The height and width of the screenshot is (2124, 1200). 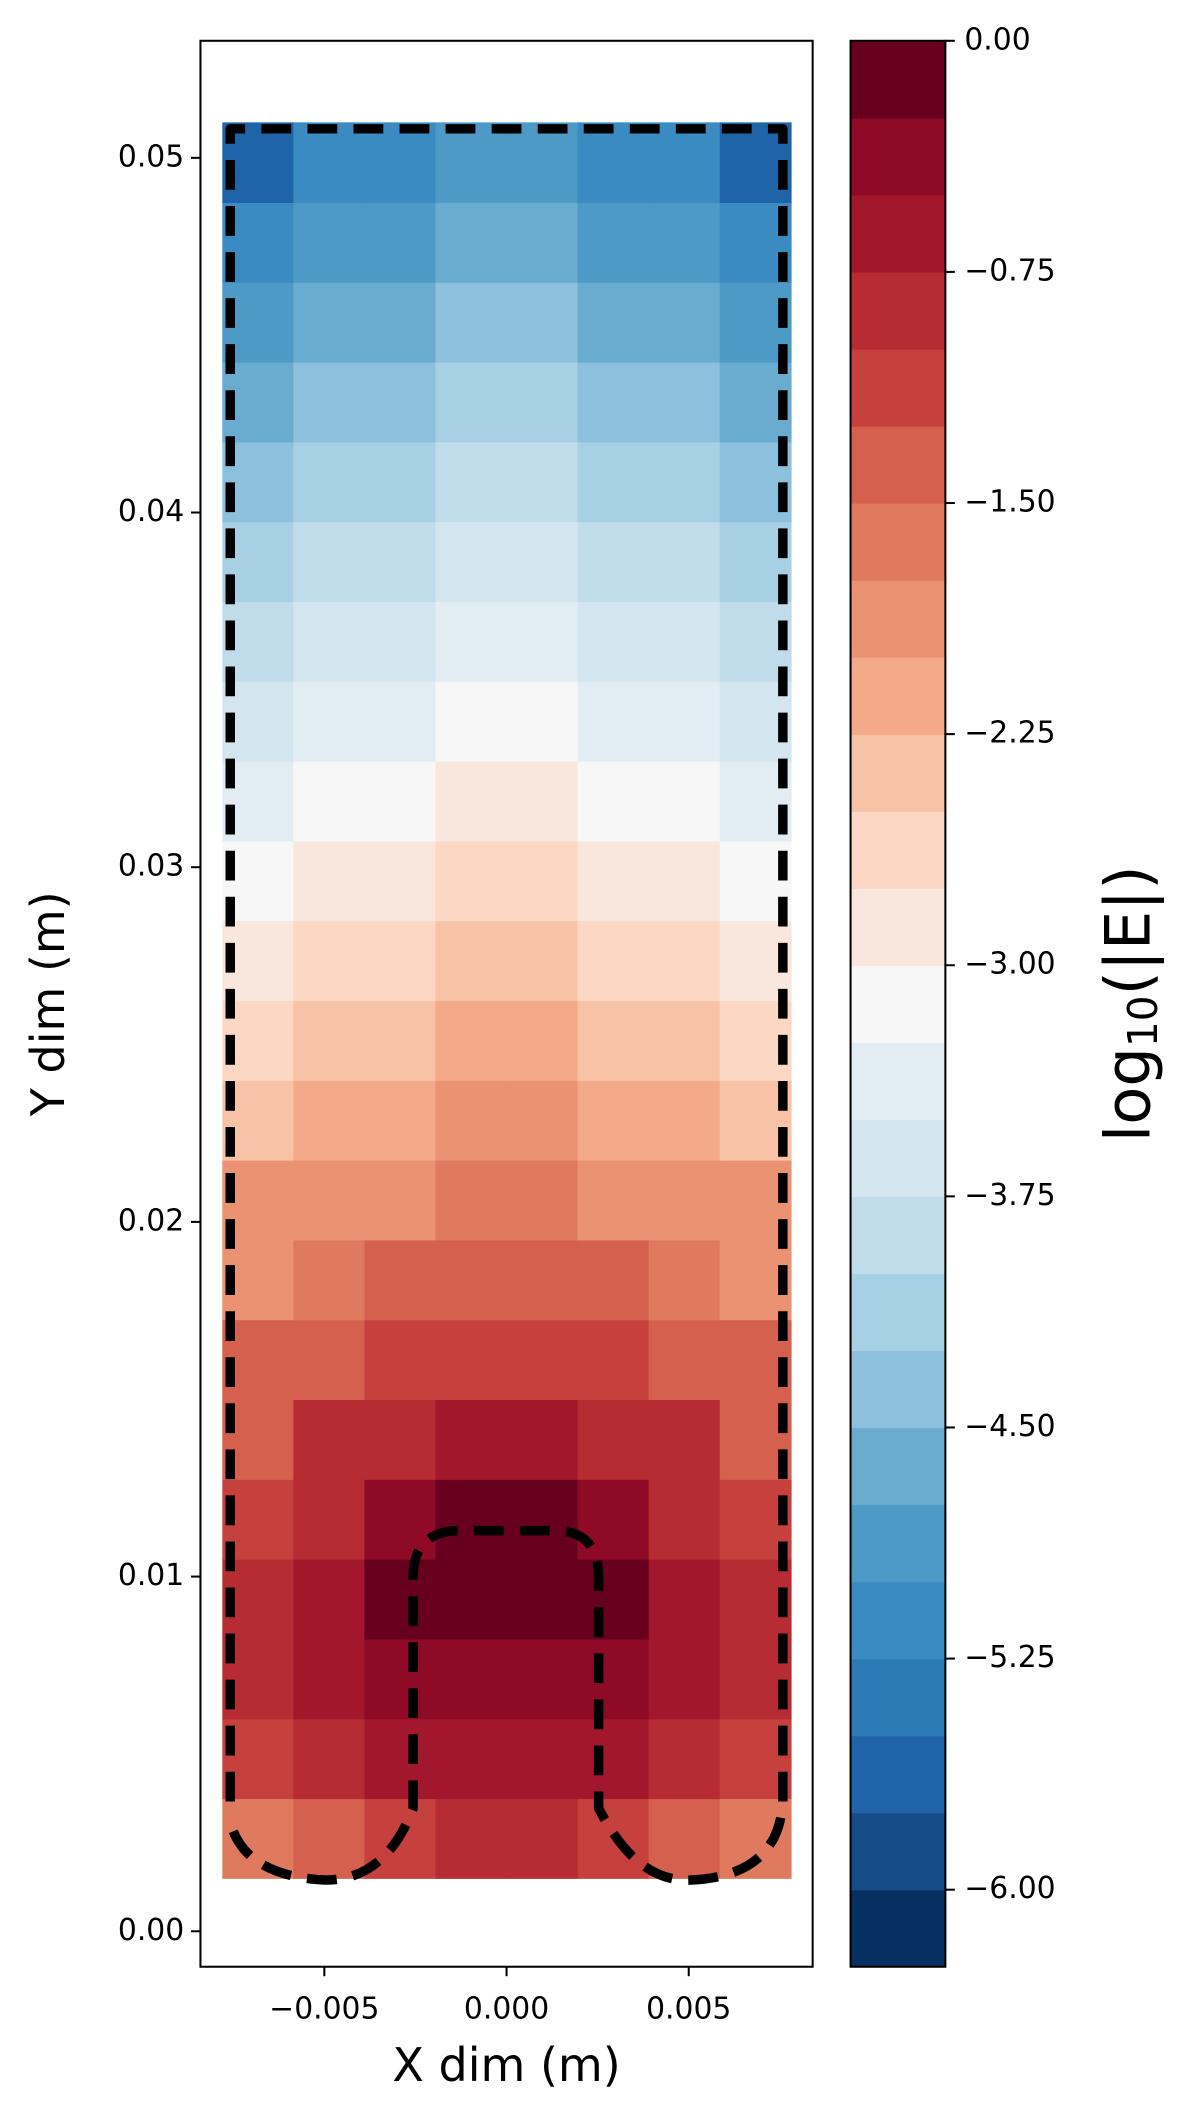 What do you see at coordinates (688, 2009) in the screenshot?
I see `x-tick-label: 0.005` at bounding box center [688, 2009].